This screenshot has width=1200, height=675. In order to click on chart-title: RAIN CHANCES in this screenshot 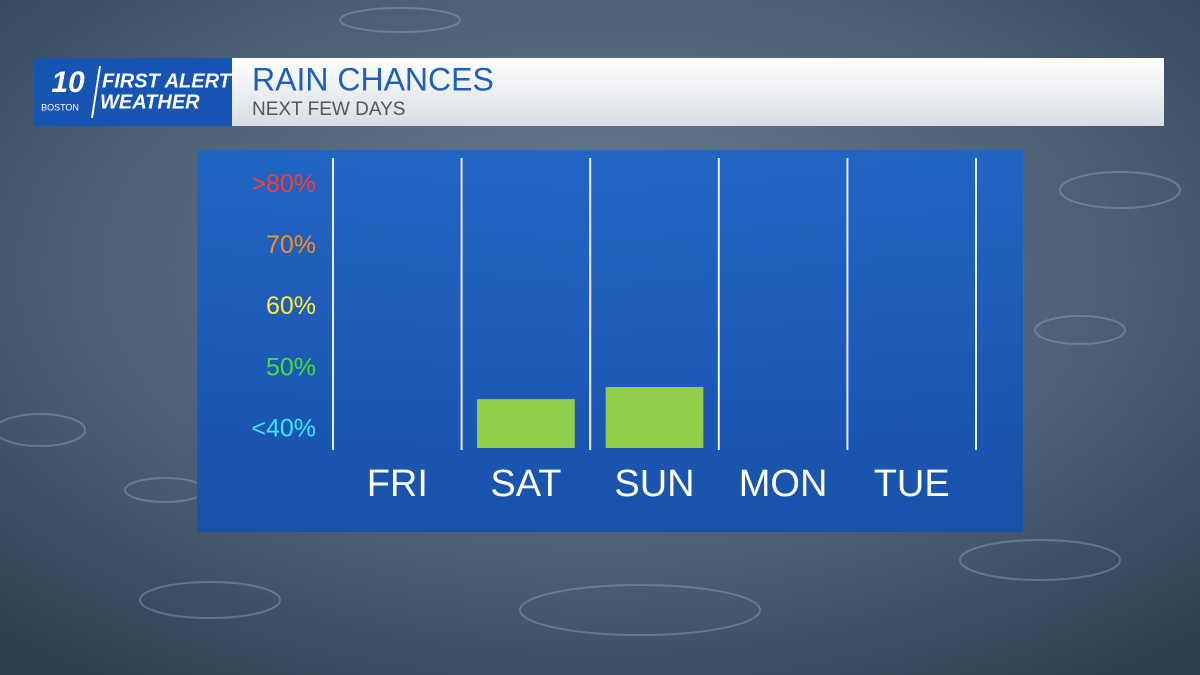, I will do `click(373, 79)`.